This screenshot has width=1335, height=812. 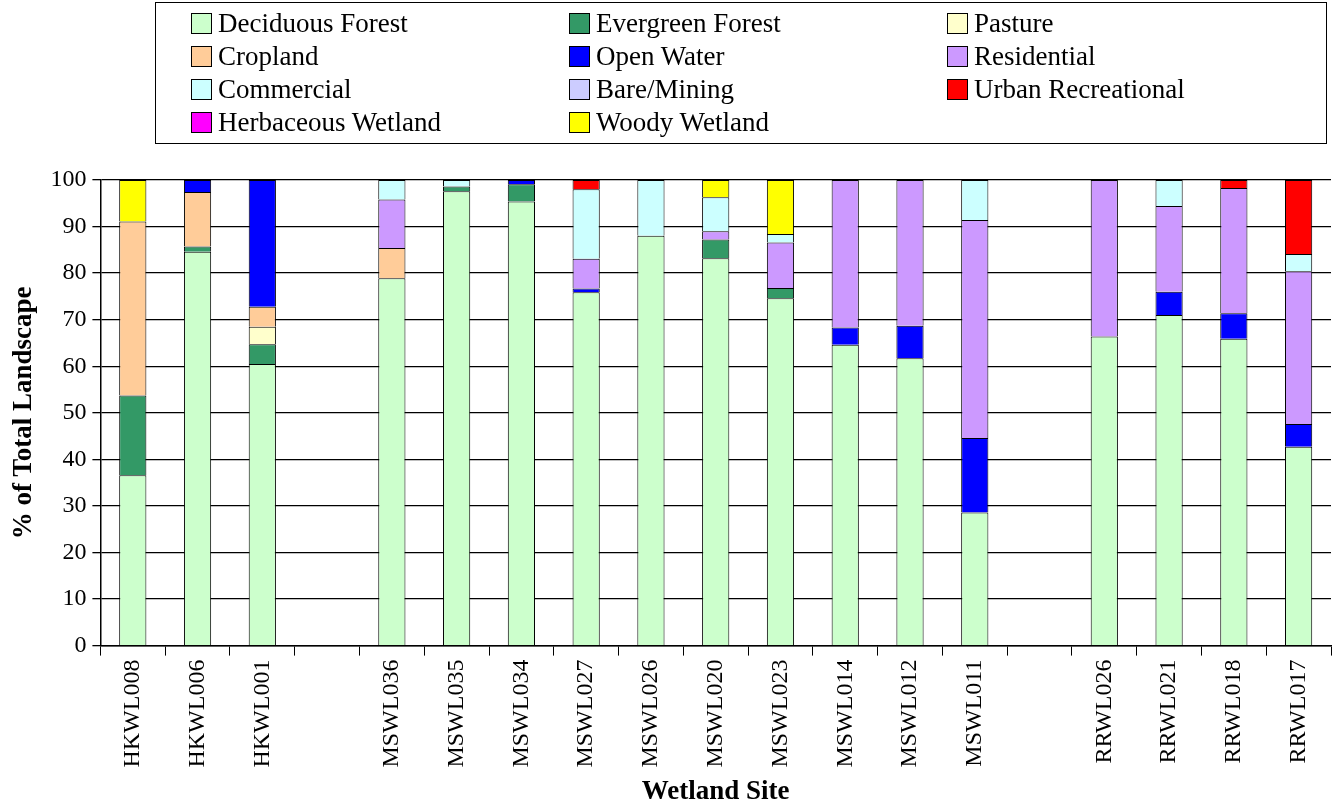 What do you see at coordinates (285, 89) in the screenshot?
I see `legend-label: Commercial` at bounding box center [285, 89].